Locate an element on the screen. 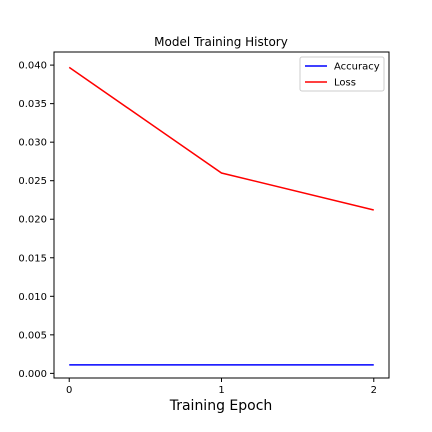 The height and width of the screenshot is (432, 432). legend: Accuracy Loss is located at coordinates (342, 74).